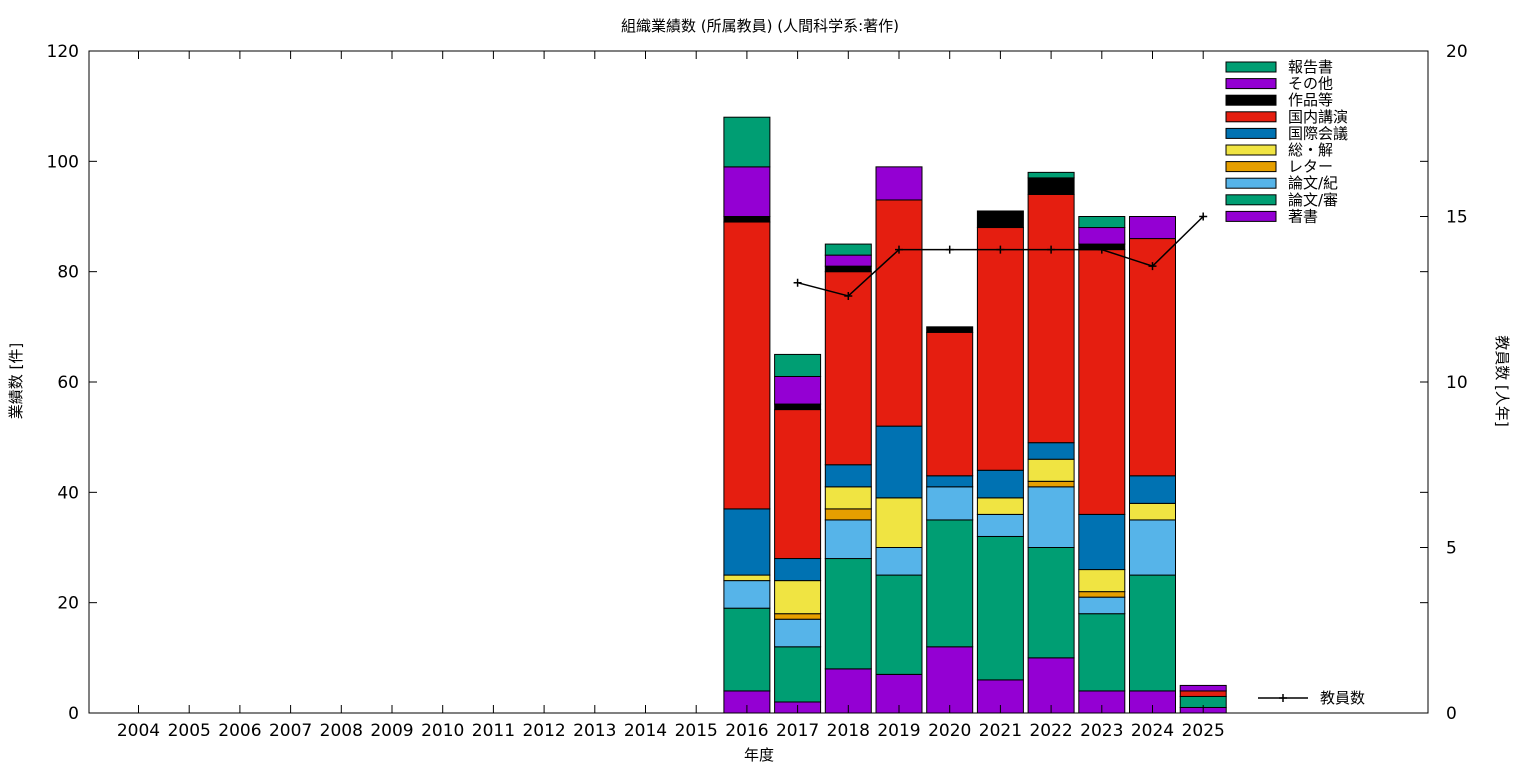  What do you see at coordinates (1310, 100) in the screenshot?
I see `legend-label: 作品等` at bounding box center [1310, 100].